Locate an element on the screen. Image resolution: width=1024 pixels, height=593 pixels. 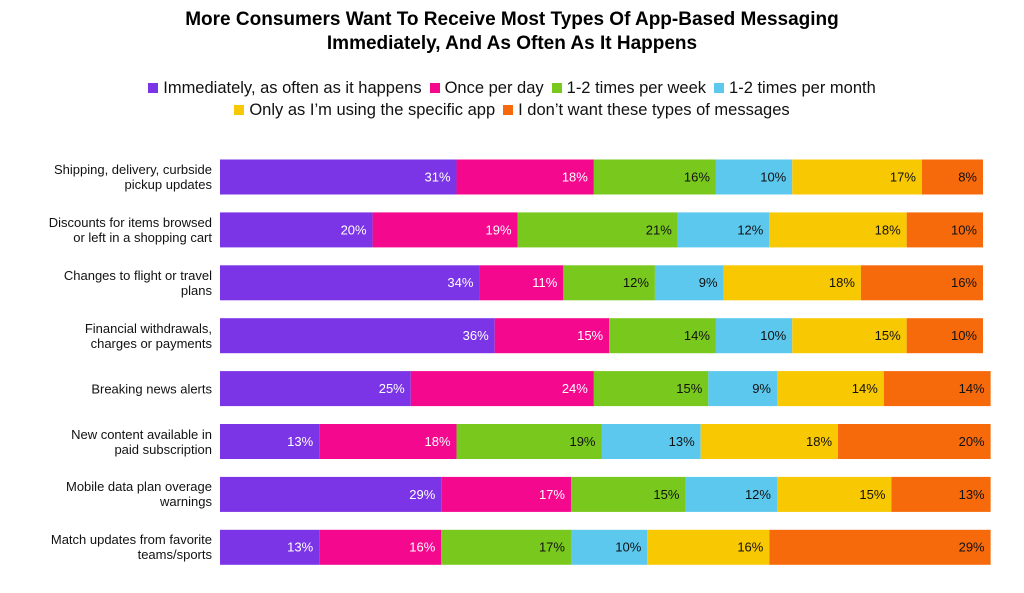
value-label: 36% is located at coordinates (476, 335).